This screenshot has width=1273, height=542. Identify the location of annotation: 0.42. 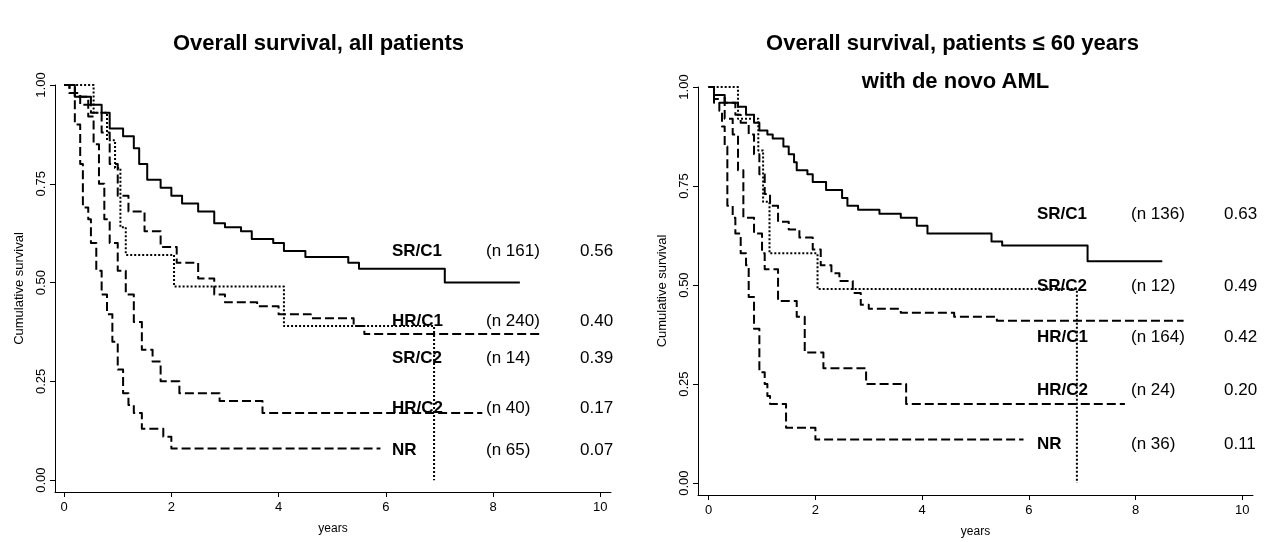
(1240, 336).